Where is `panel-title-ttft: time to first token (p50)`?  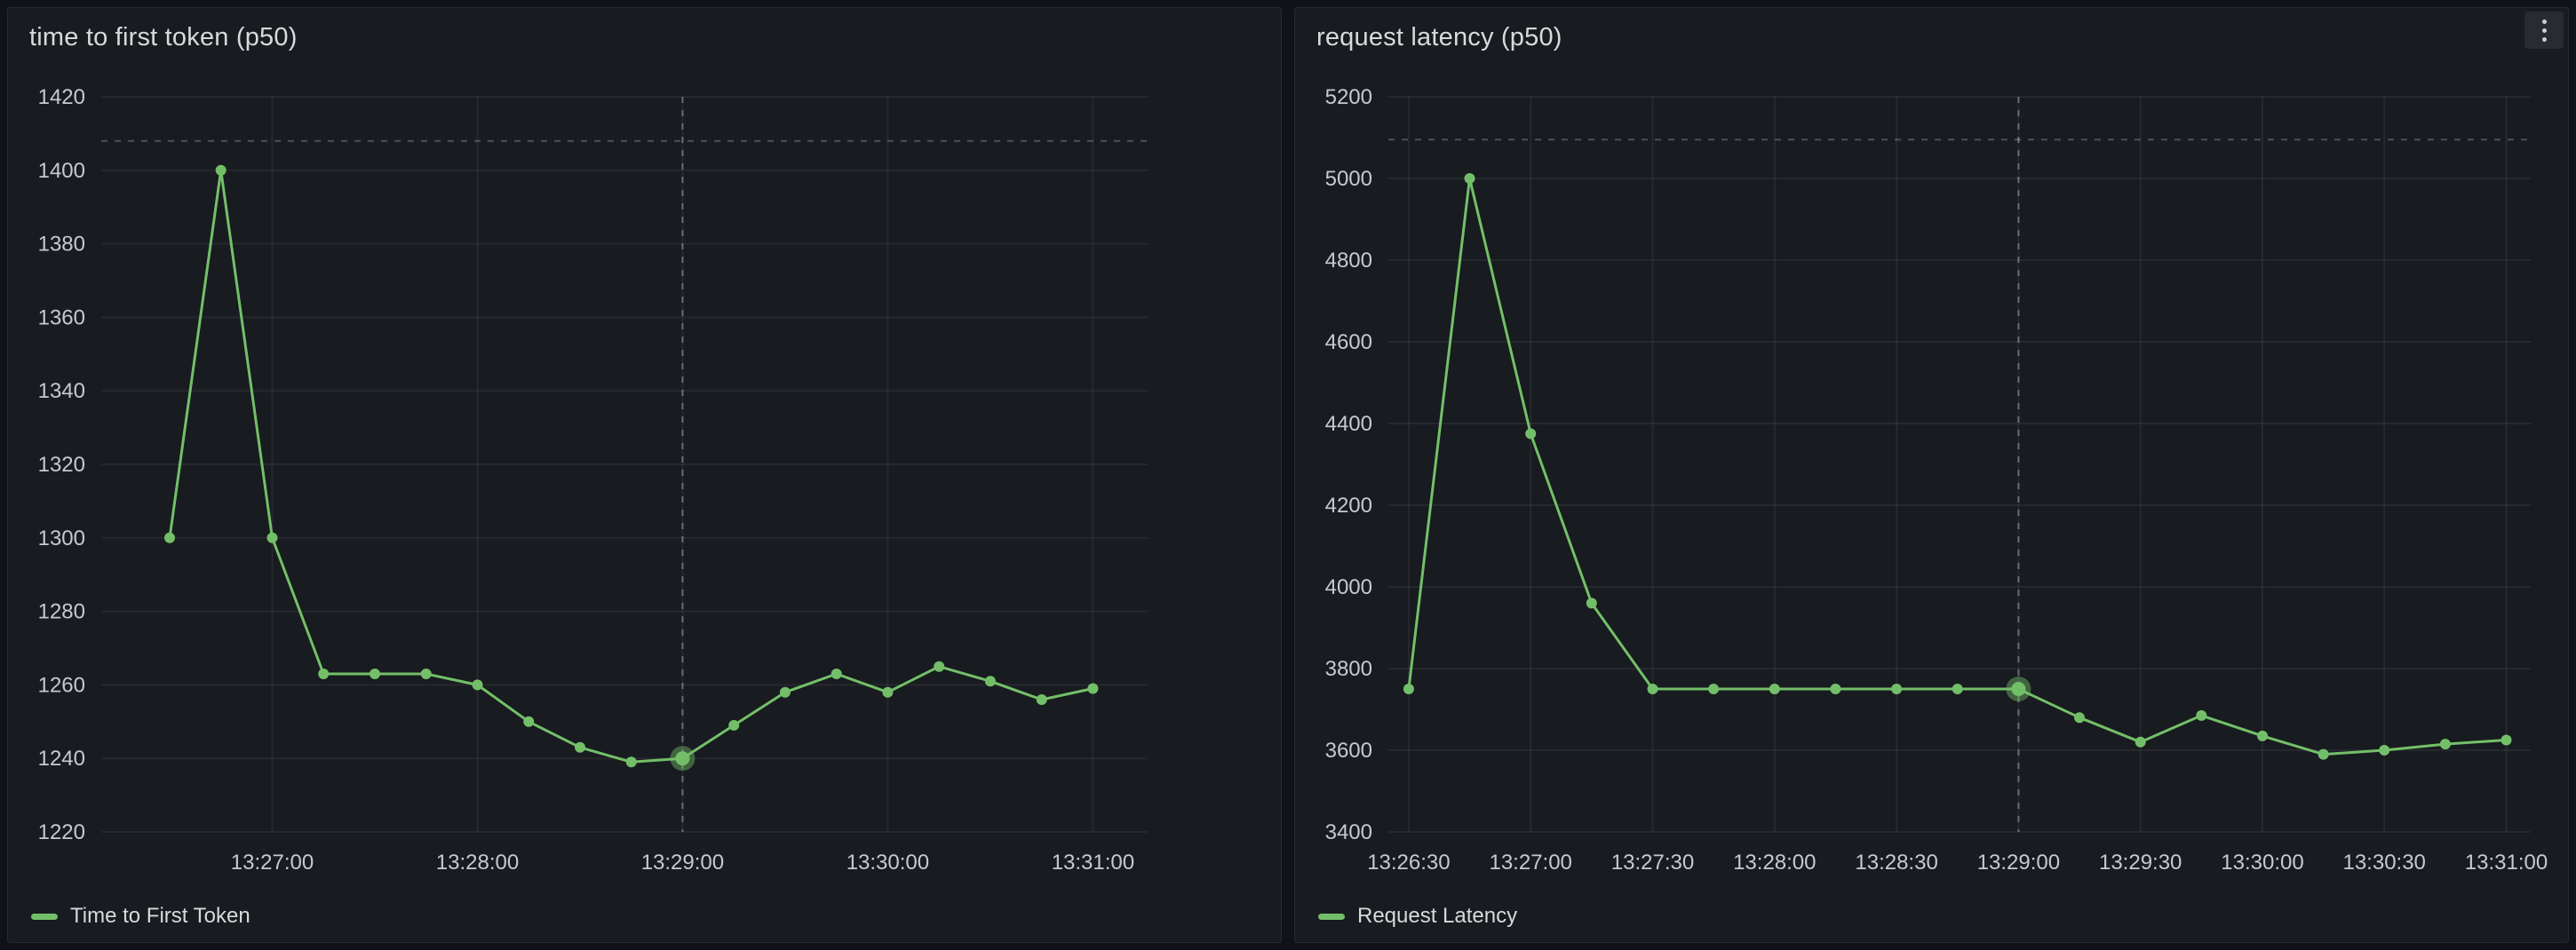 panel-title-ttft: time to first token (p50) is located at coordinates (163, 36).